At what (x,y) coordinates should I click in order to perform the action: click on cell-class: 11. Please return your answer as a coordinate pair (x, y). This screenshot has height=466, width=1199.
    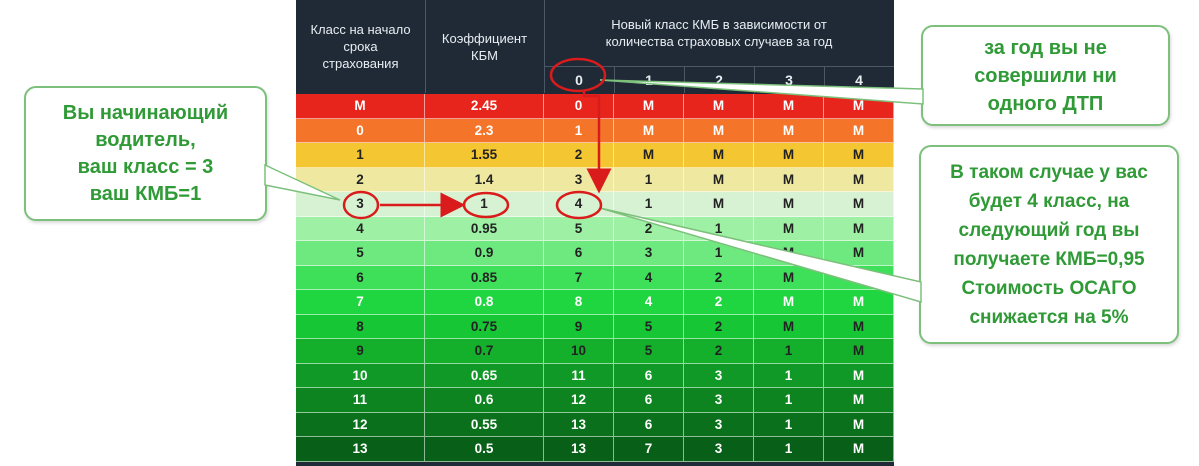
    Looking at the image, I should click on (360, 400).